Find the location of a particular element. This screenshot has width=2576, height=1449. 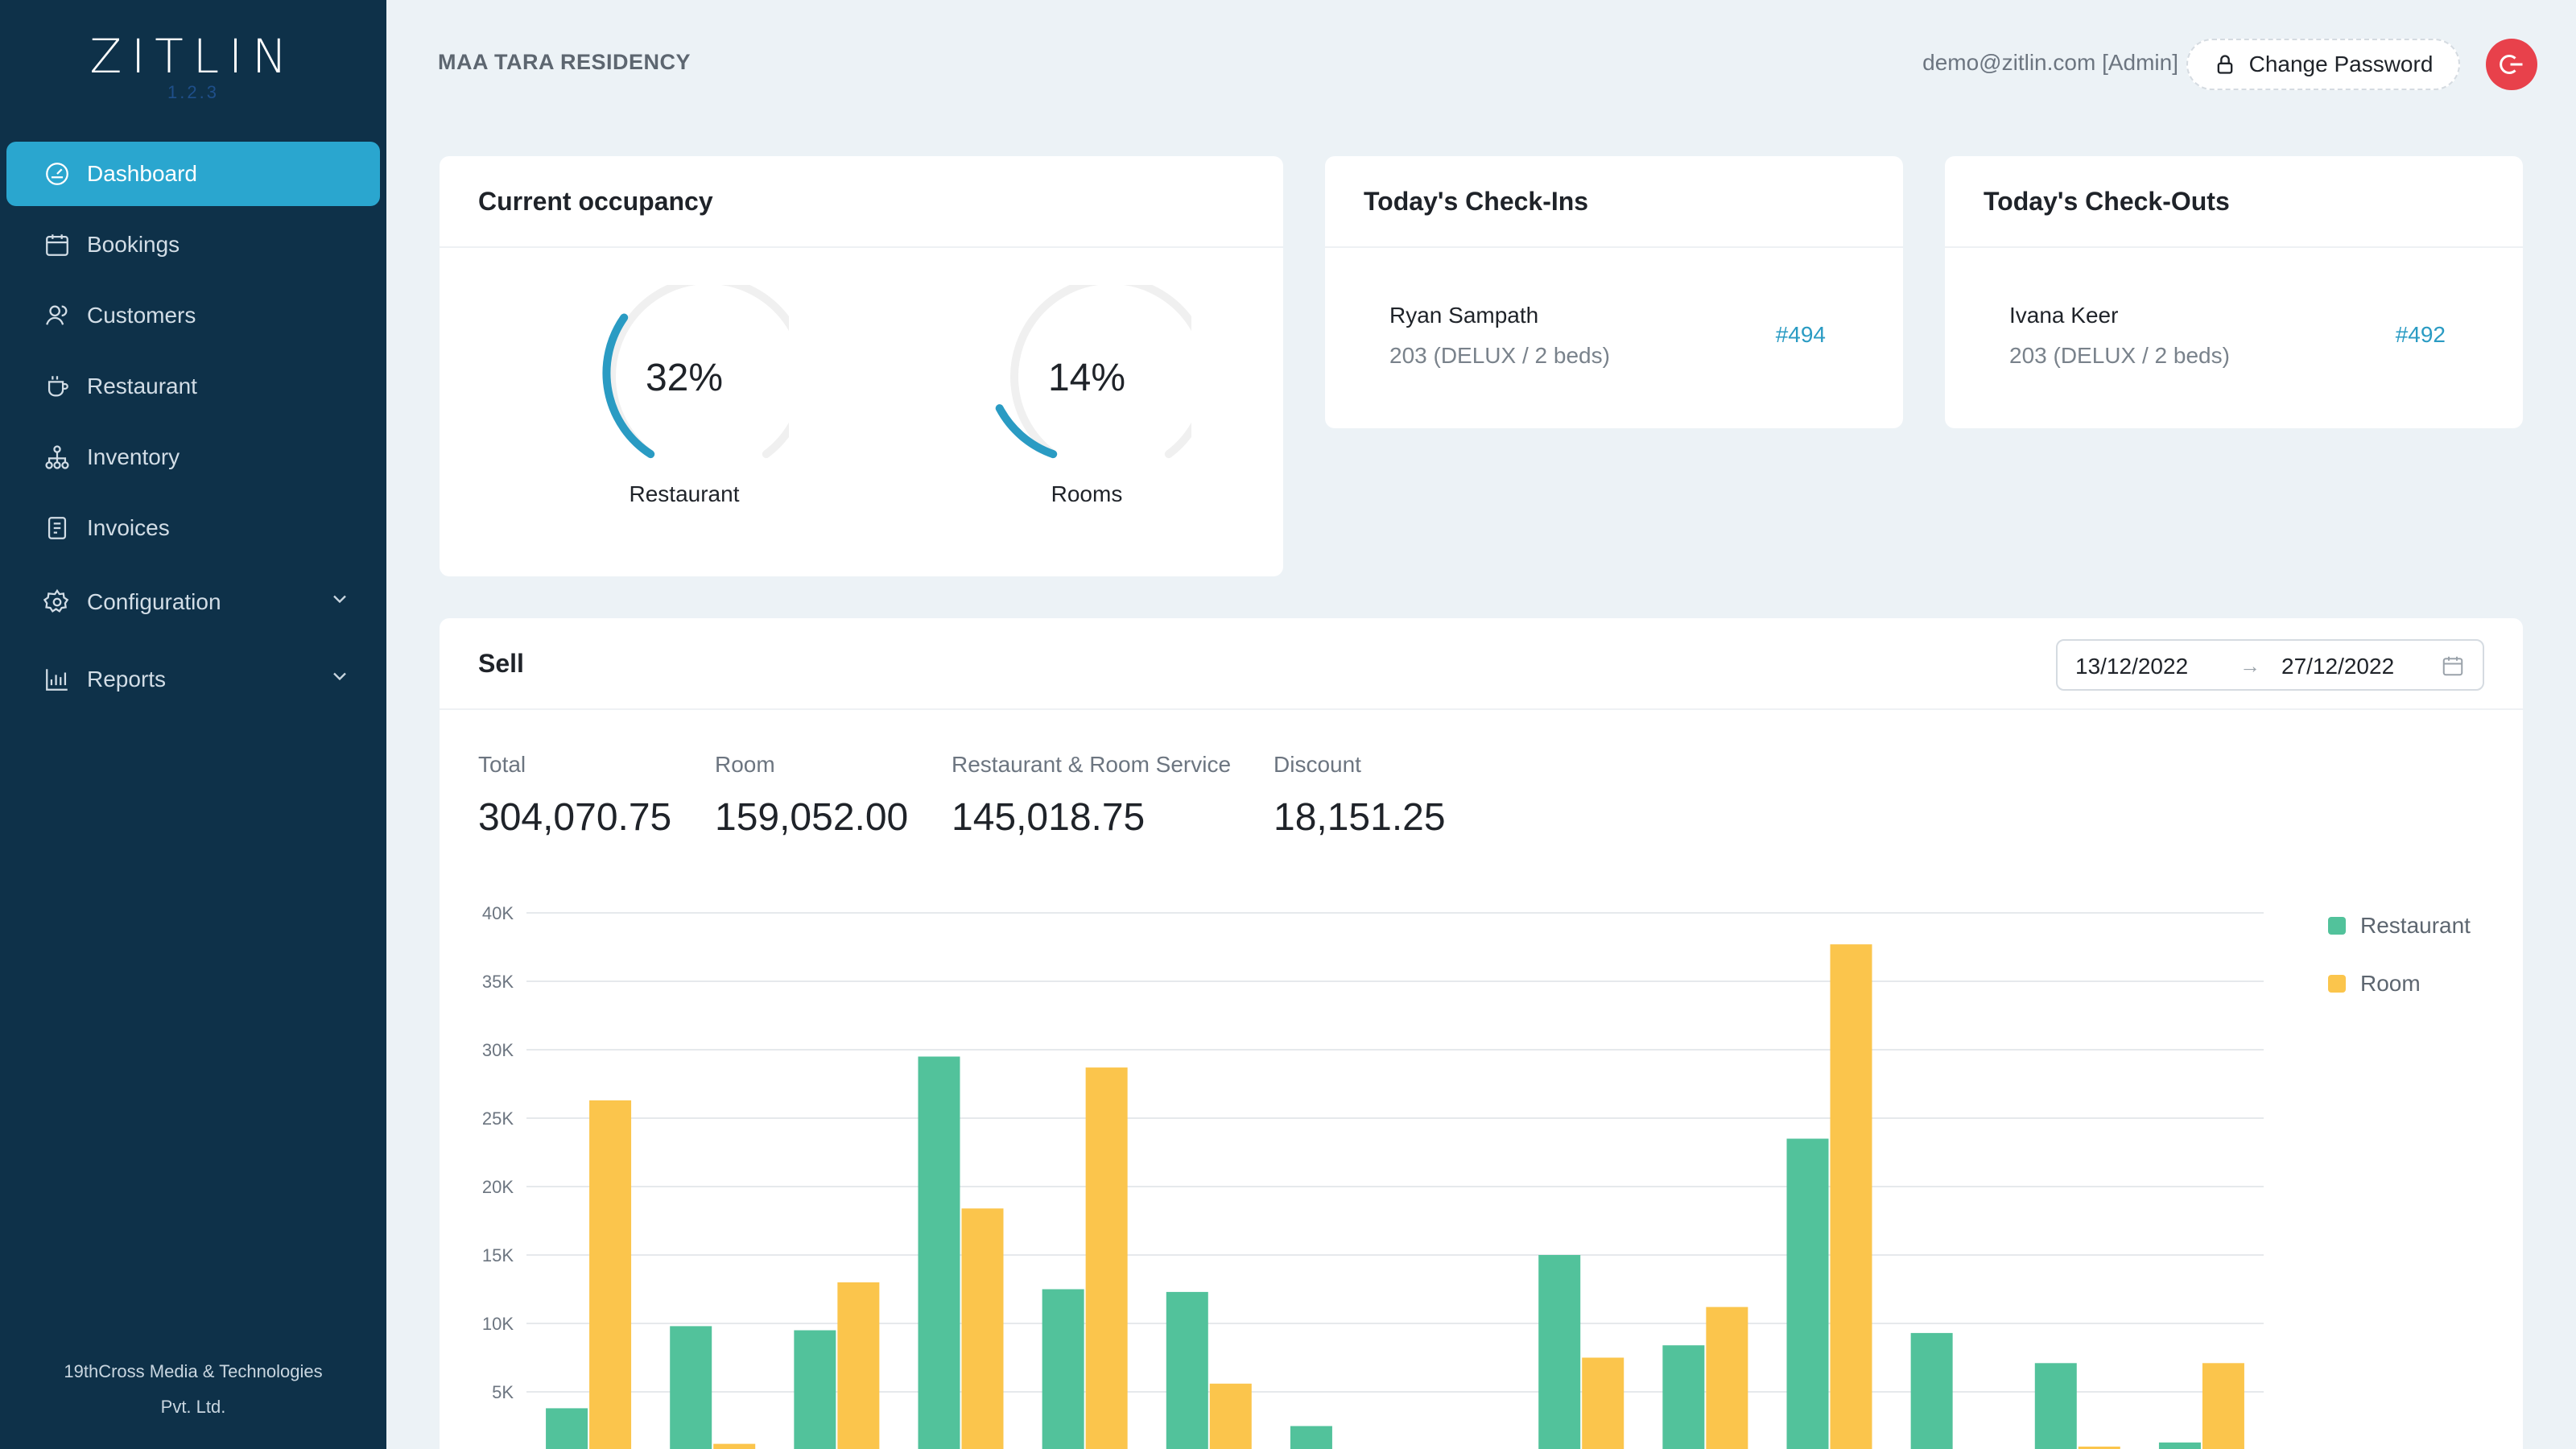

sidebar-item-inventory: Inventory is located at coordinates (193, 457).